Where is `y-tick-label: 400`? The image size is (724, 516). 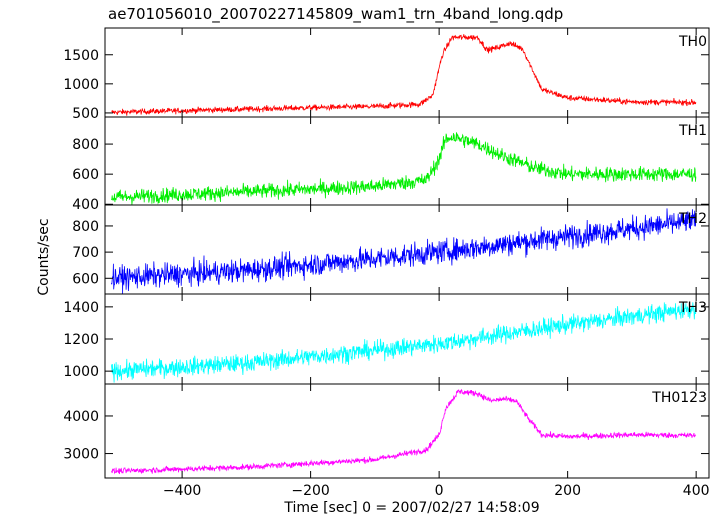
y-tick-label: 400 is located at coordinates (85, 205).